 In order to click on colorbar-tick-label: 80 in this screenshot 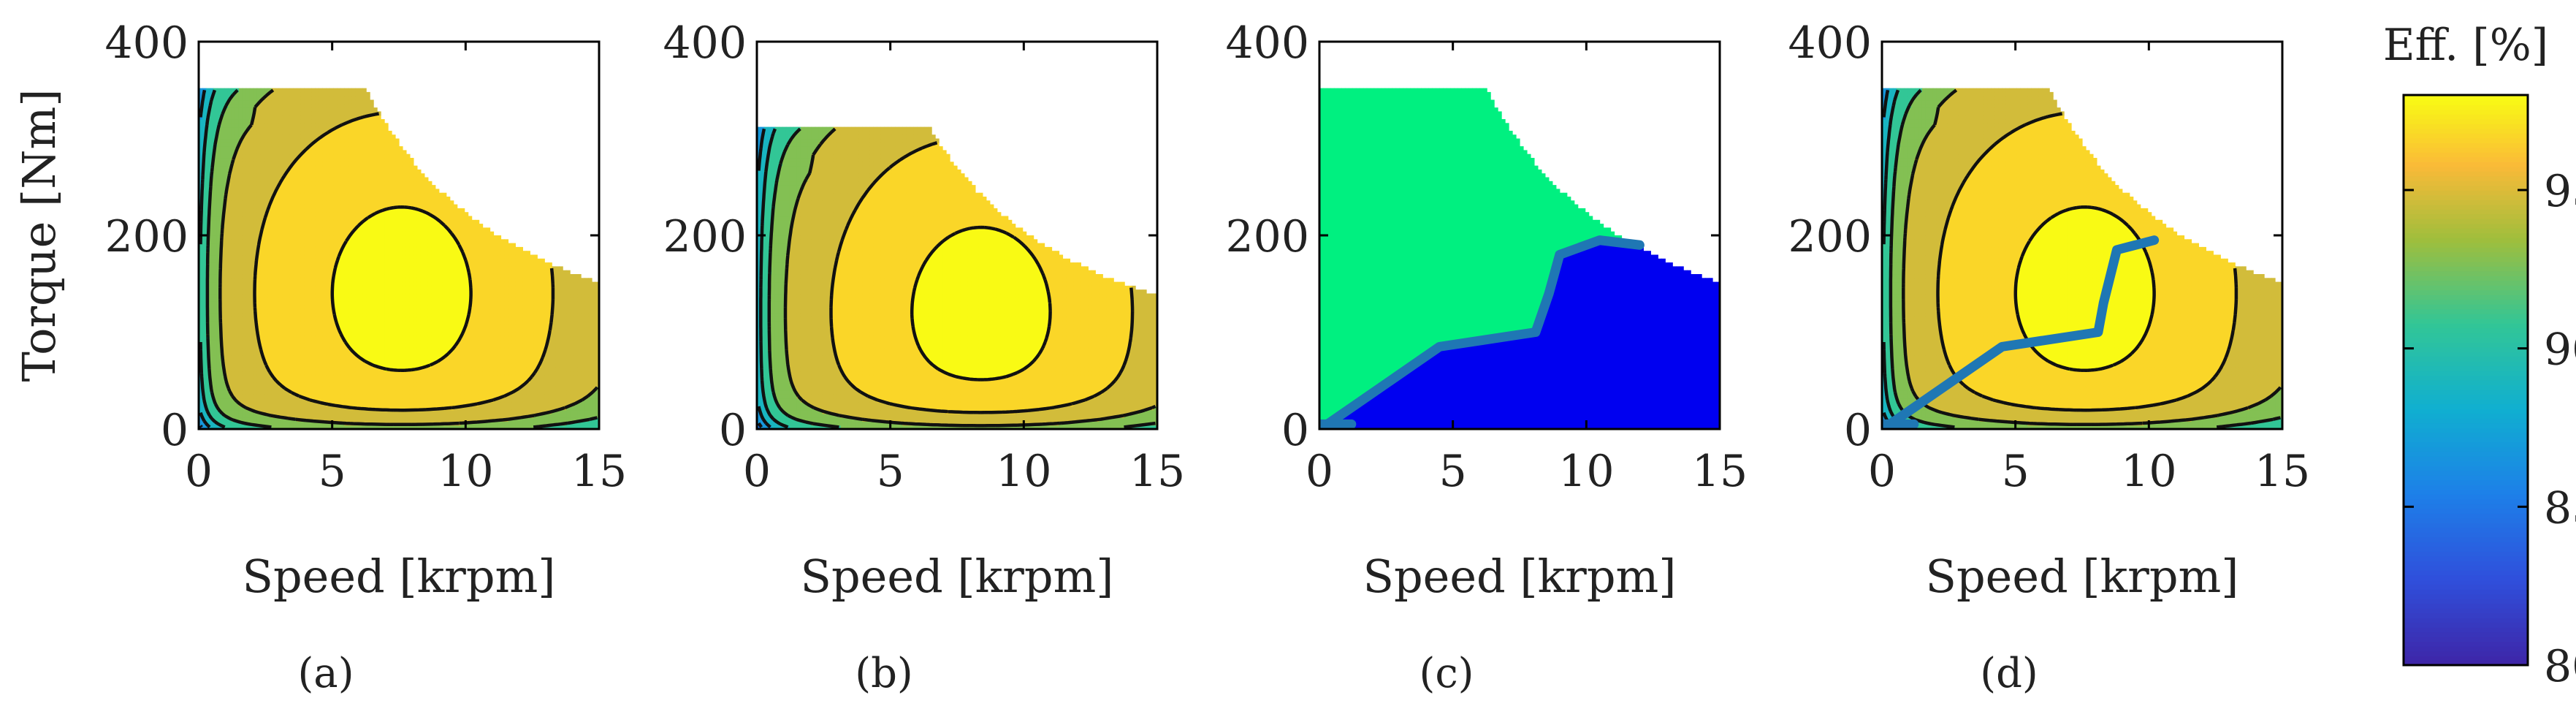, I will do `click(2560, 666)`.